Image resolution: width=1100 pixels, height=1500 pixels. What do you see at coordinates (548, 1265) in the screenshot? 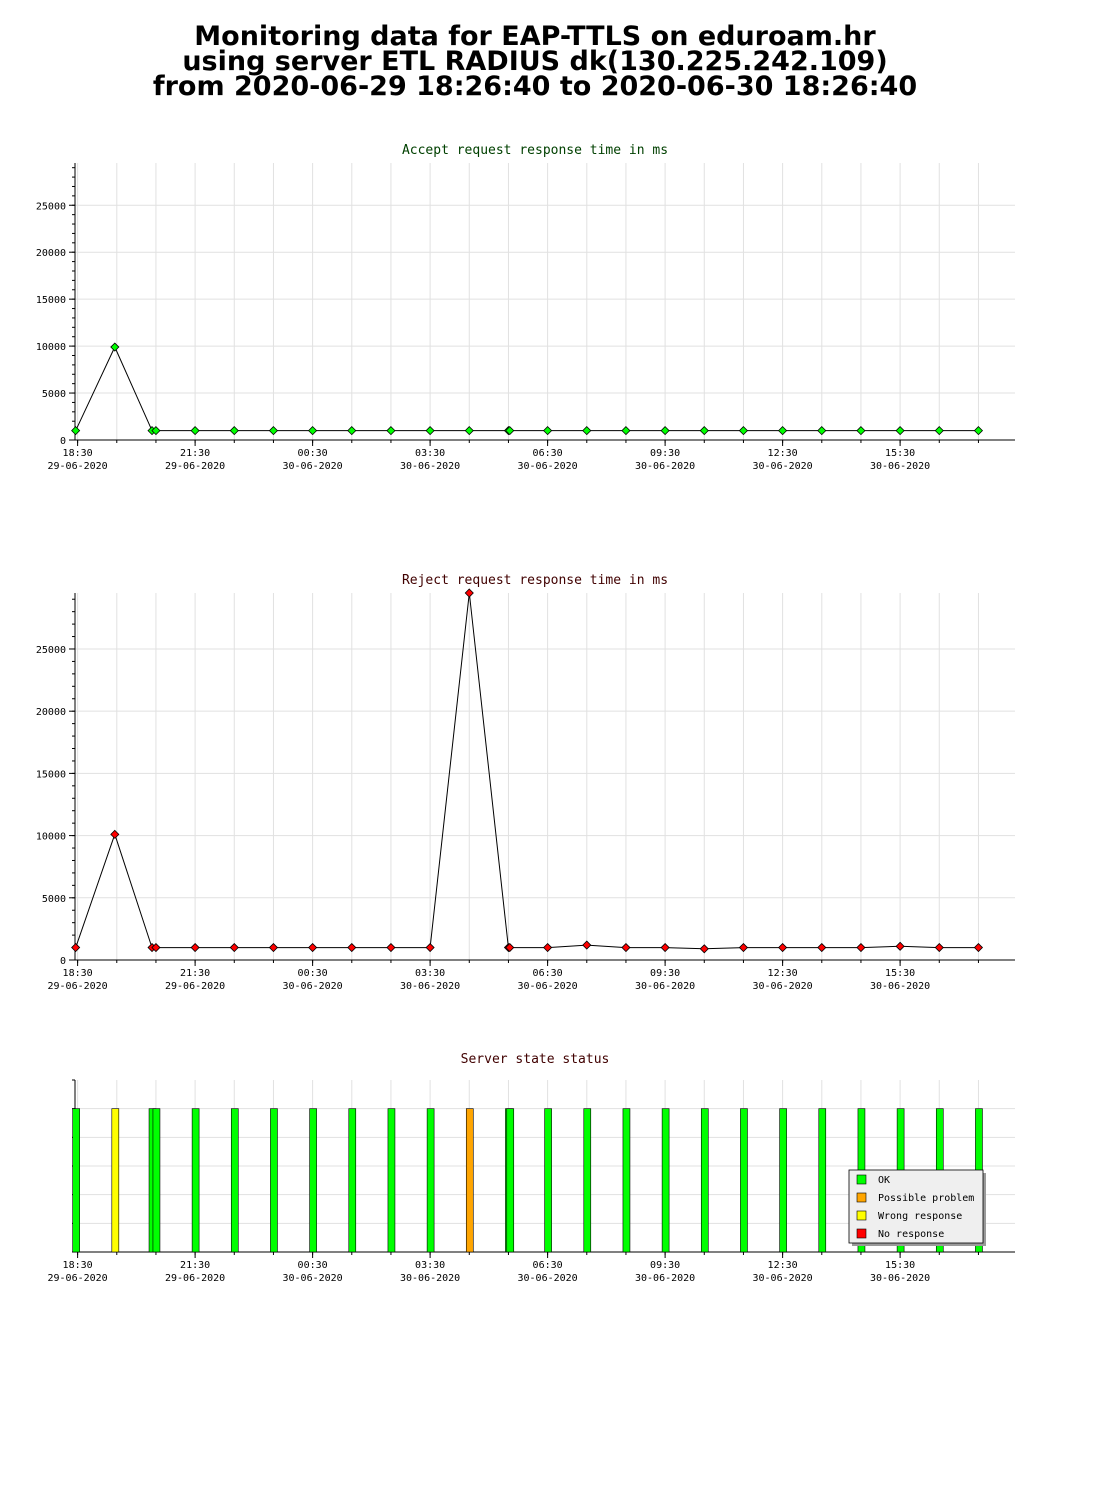
I see `status-x-tick-time: 06:30` at bounding box center [548, 1265].